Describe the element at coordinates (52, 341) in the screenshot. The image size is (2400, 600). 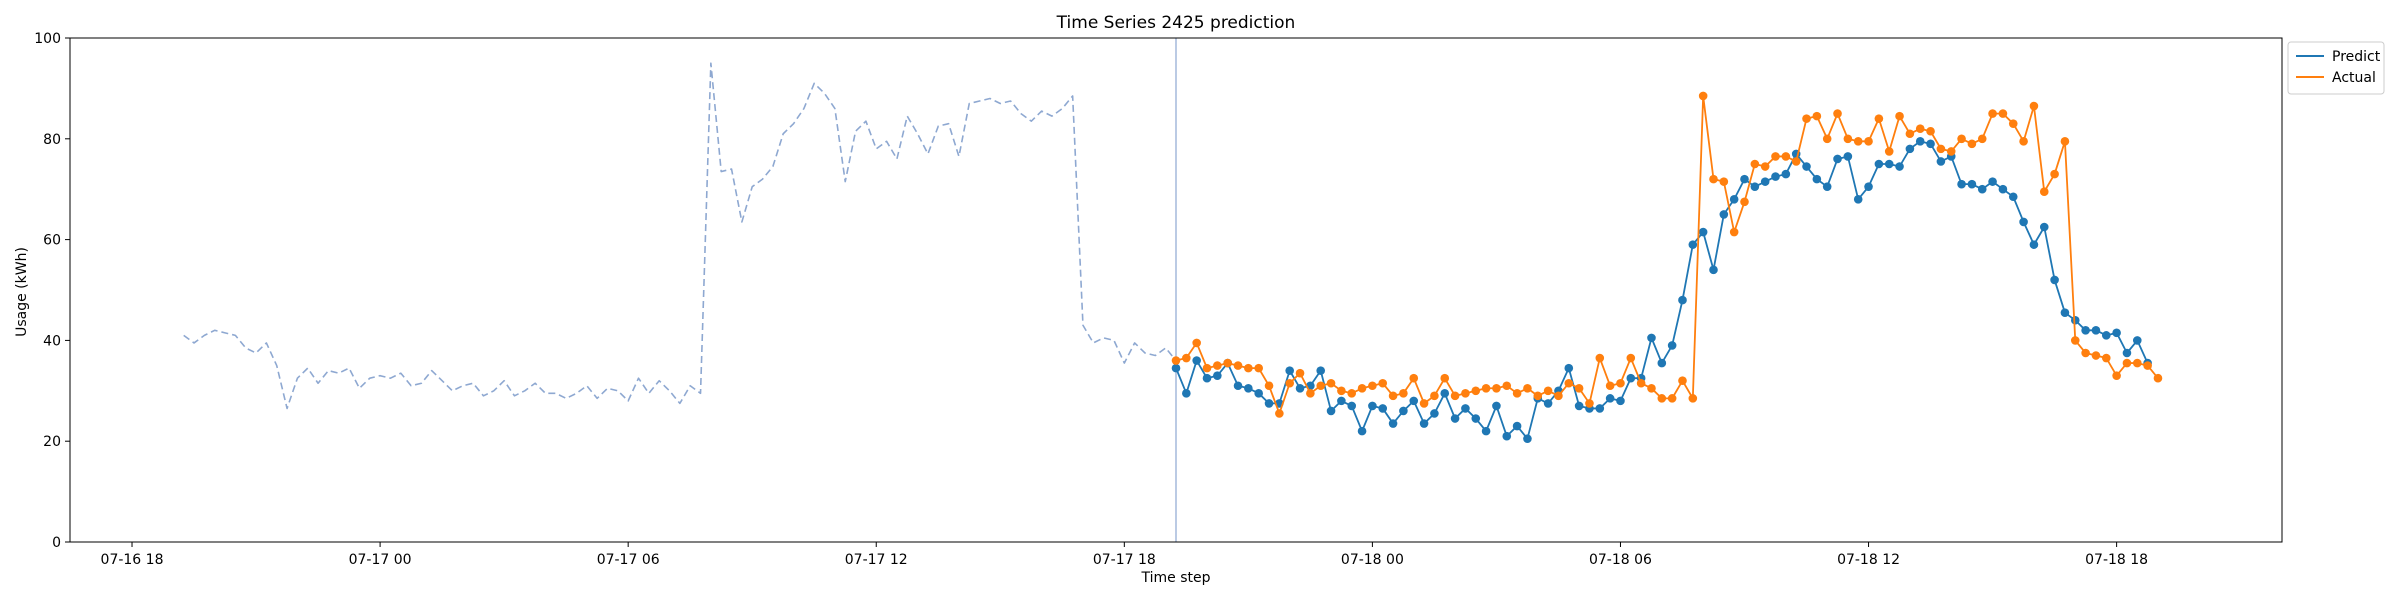
I see `y-tick-label-2: 40` at that location.